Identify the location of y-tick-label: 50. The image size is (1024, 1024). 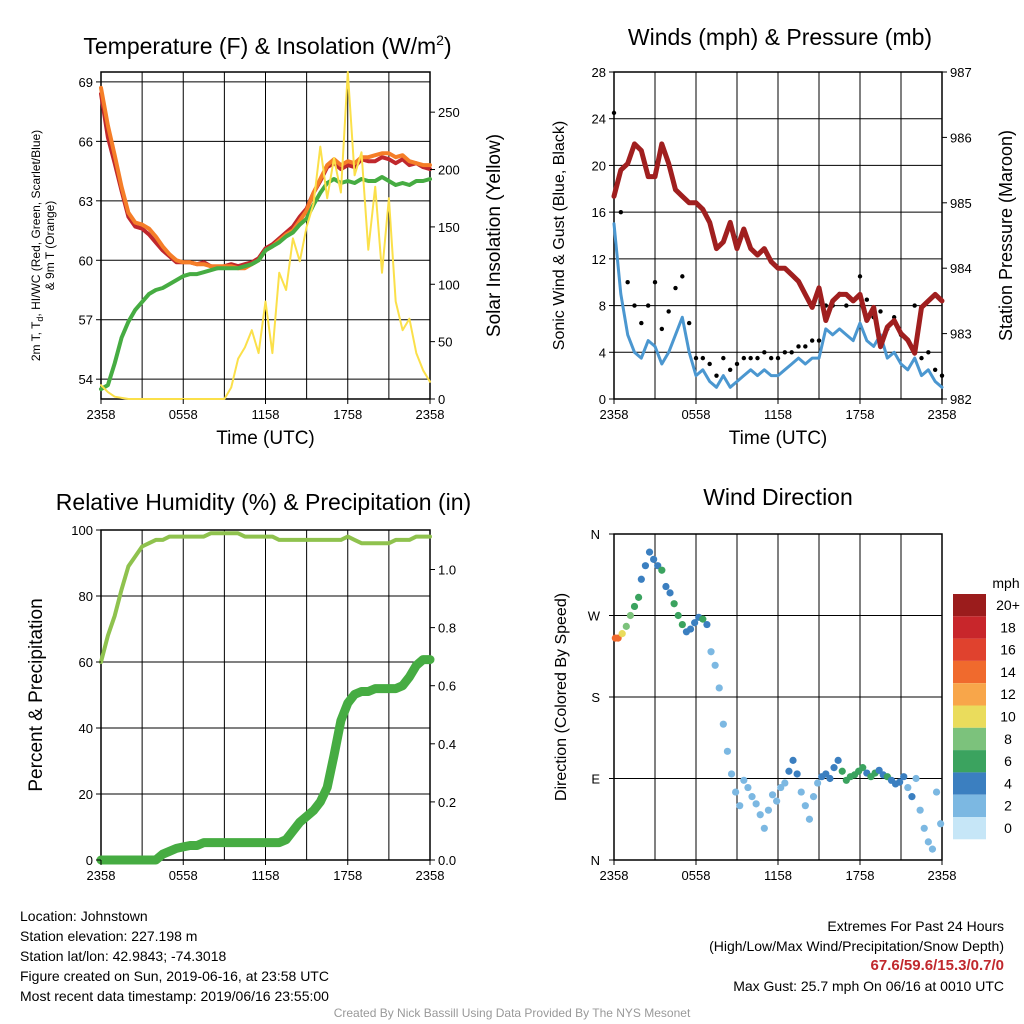
(445, 342).